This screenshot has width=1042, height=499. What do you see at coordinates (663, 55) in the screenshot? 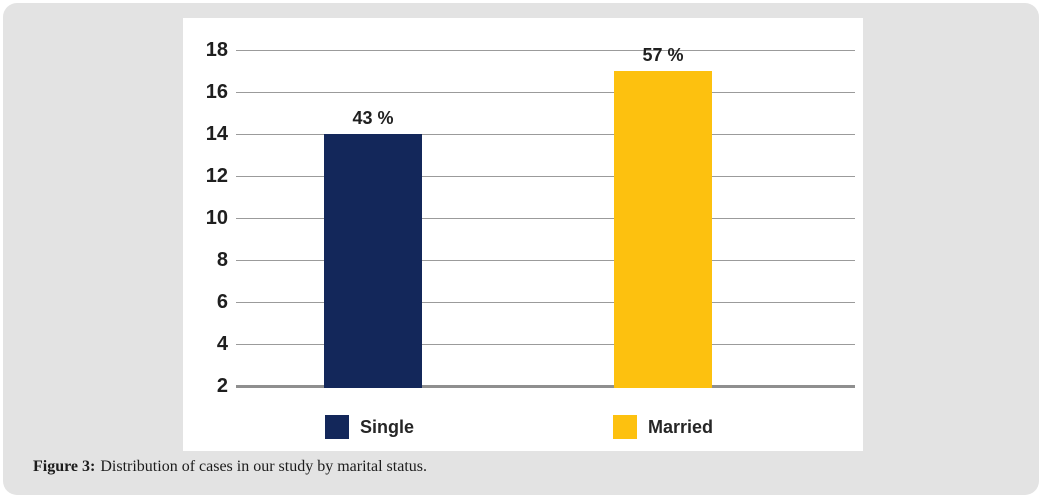
I see `bar-value-label: 57 %` at bounding box center [663, 55].